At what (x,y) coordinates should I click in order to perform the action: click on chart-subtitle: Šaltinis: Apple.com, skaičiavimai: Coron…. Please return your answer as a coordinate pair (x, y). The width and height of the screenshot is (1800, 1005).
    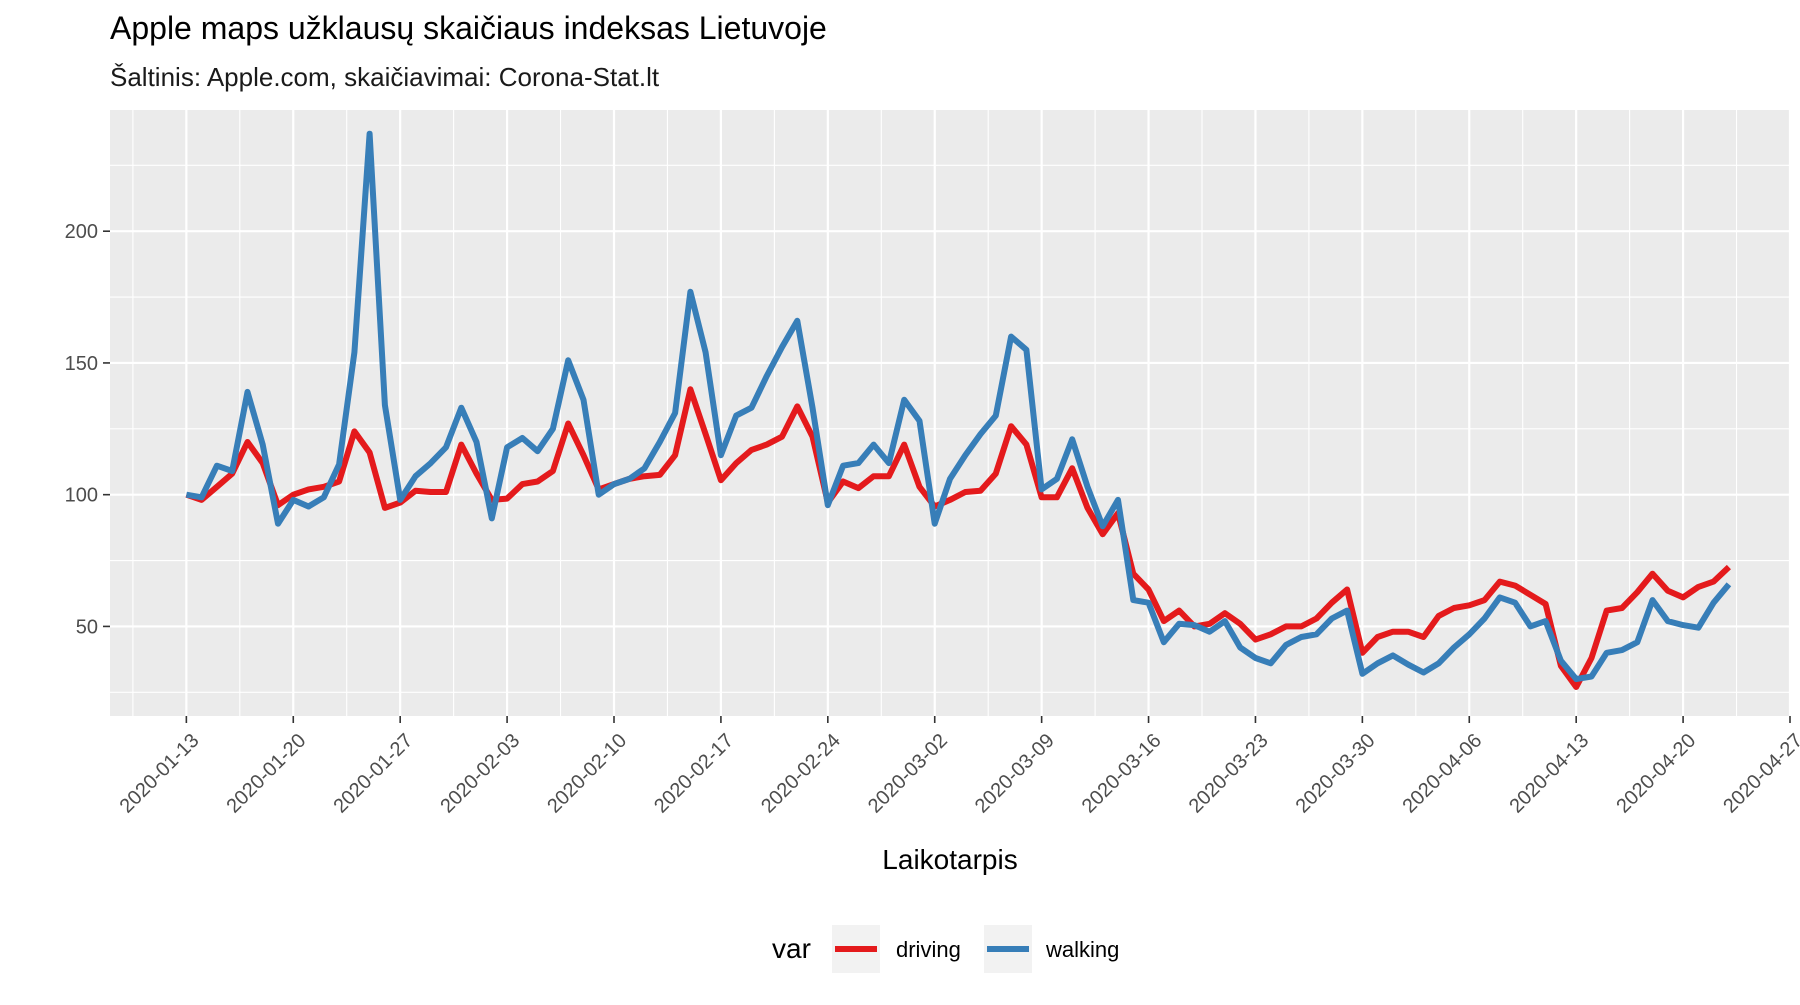
    Looking at the image, I should click on (385, 77).